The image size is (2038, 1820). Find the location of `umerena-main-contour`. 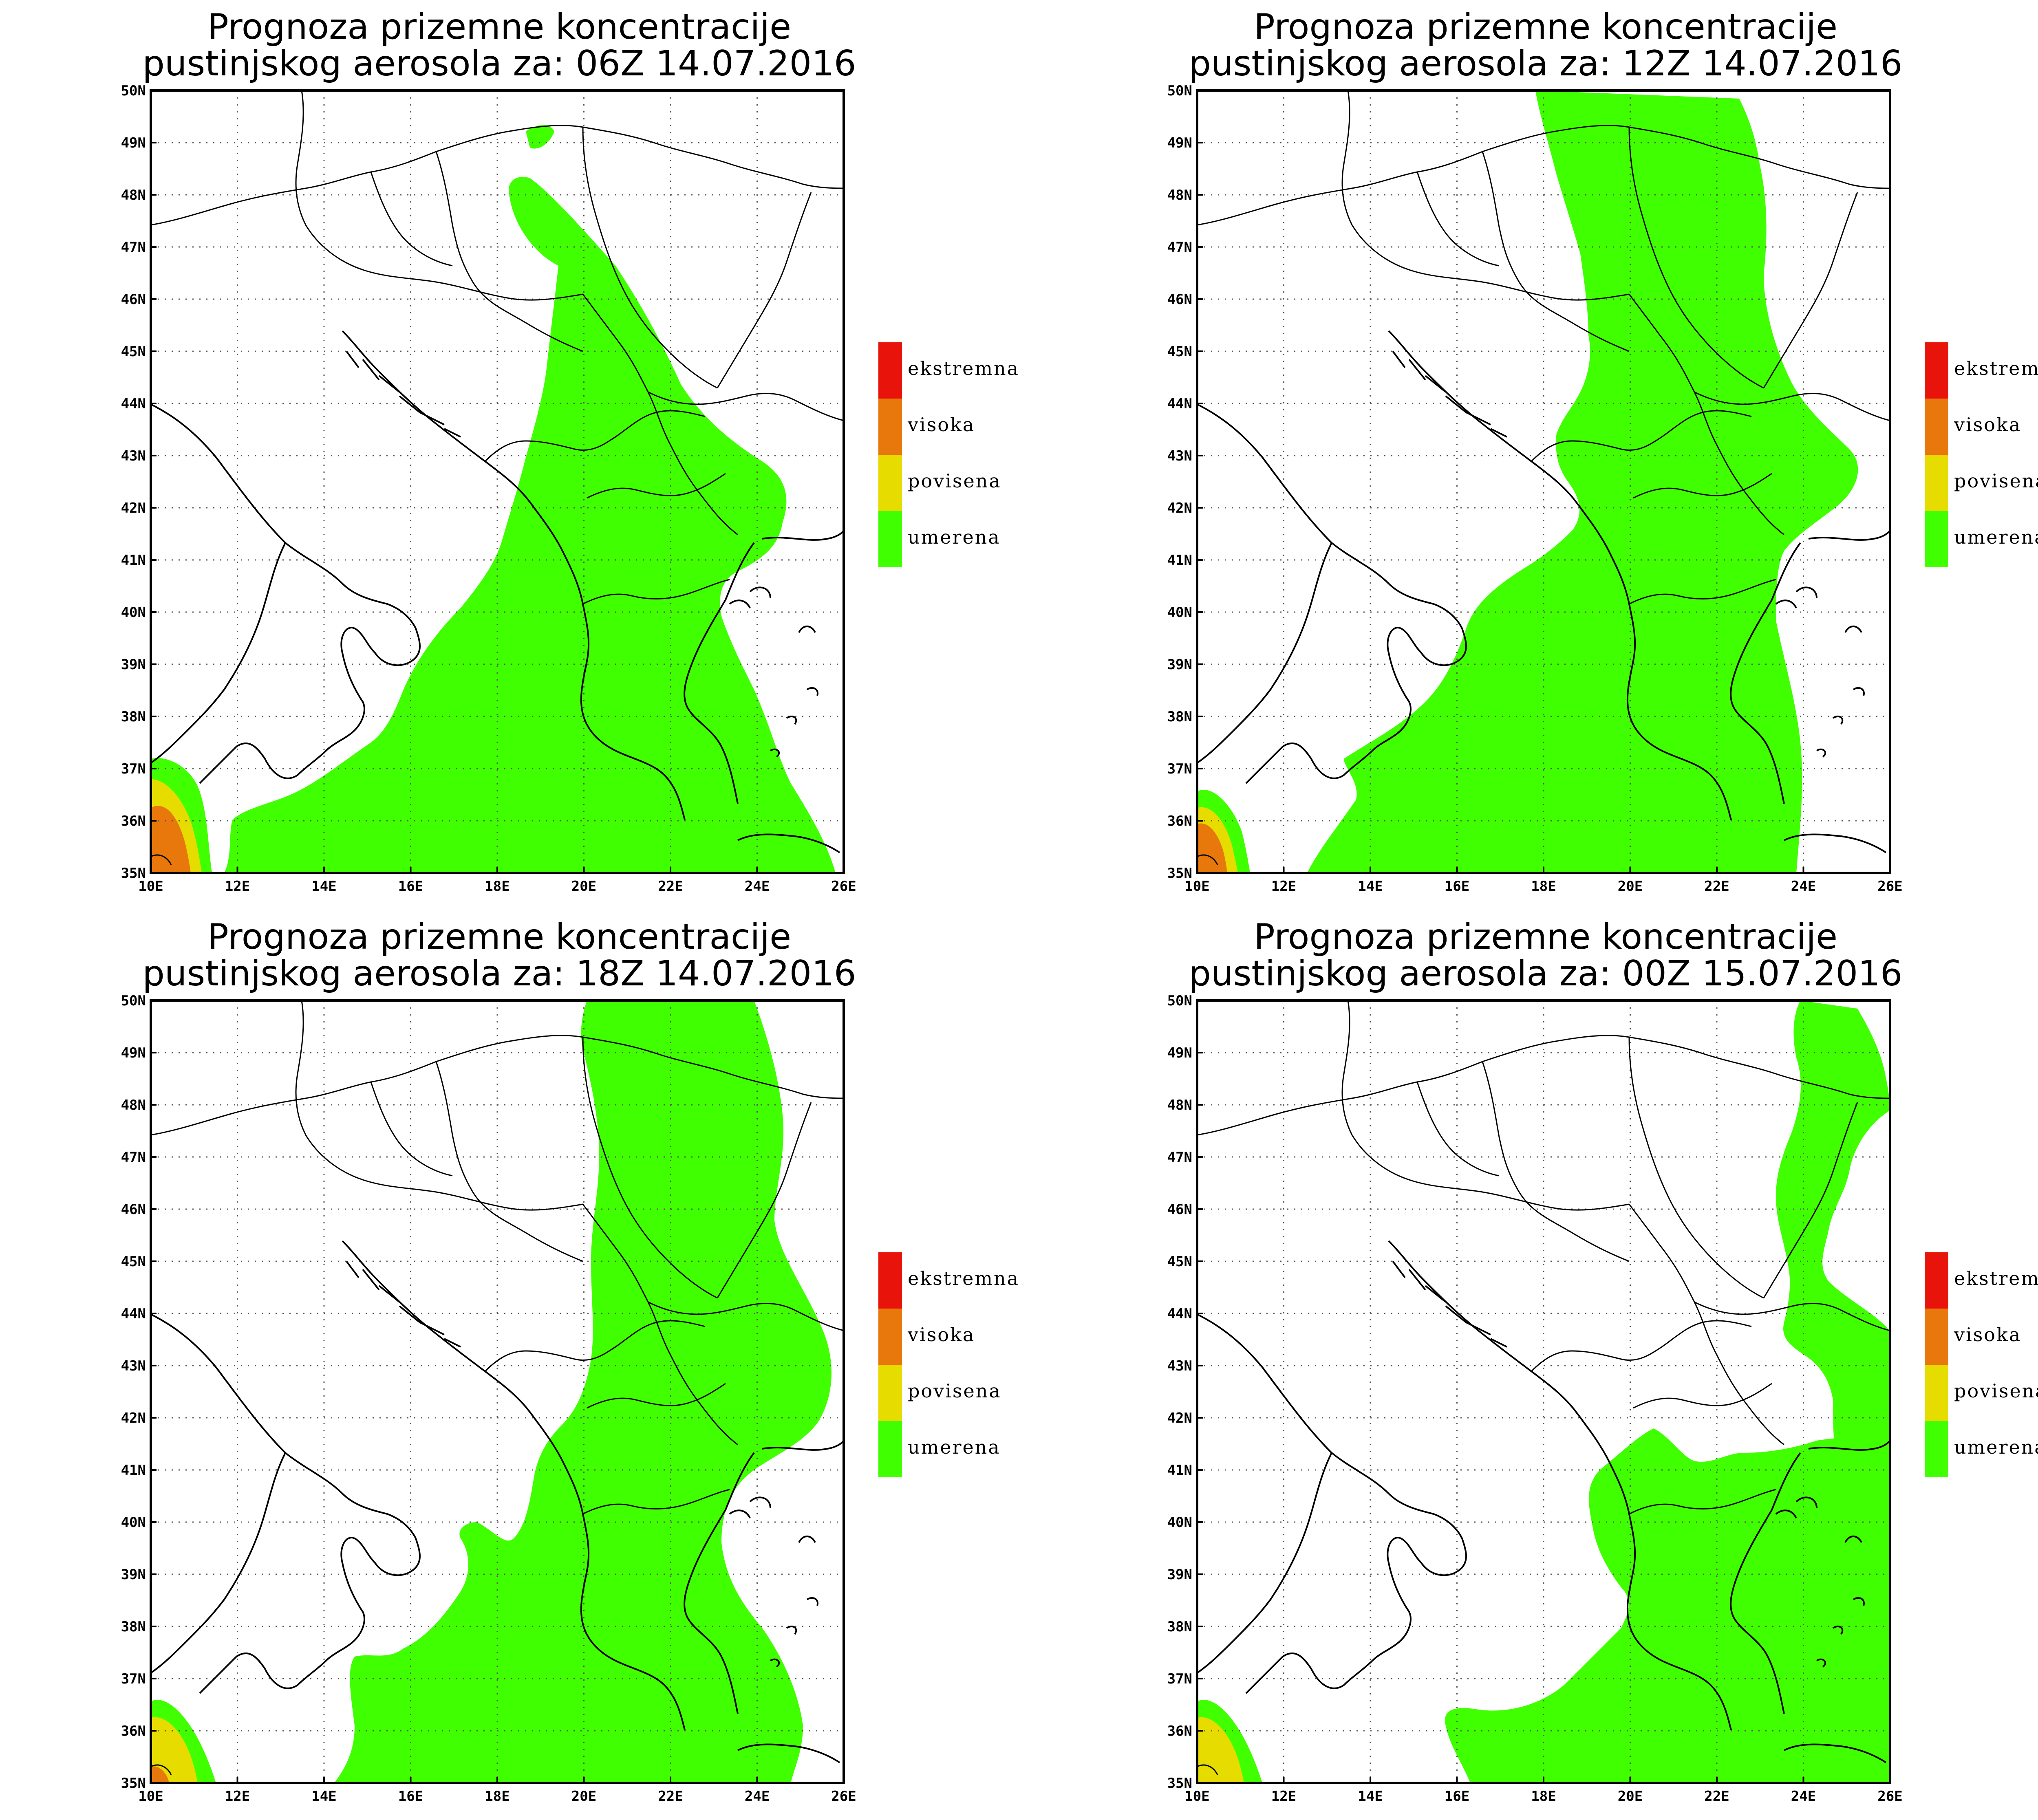

umerena-main-contour is located at coordinates (1668, 1605).